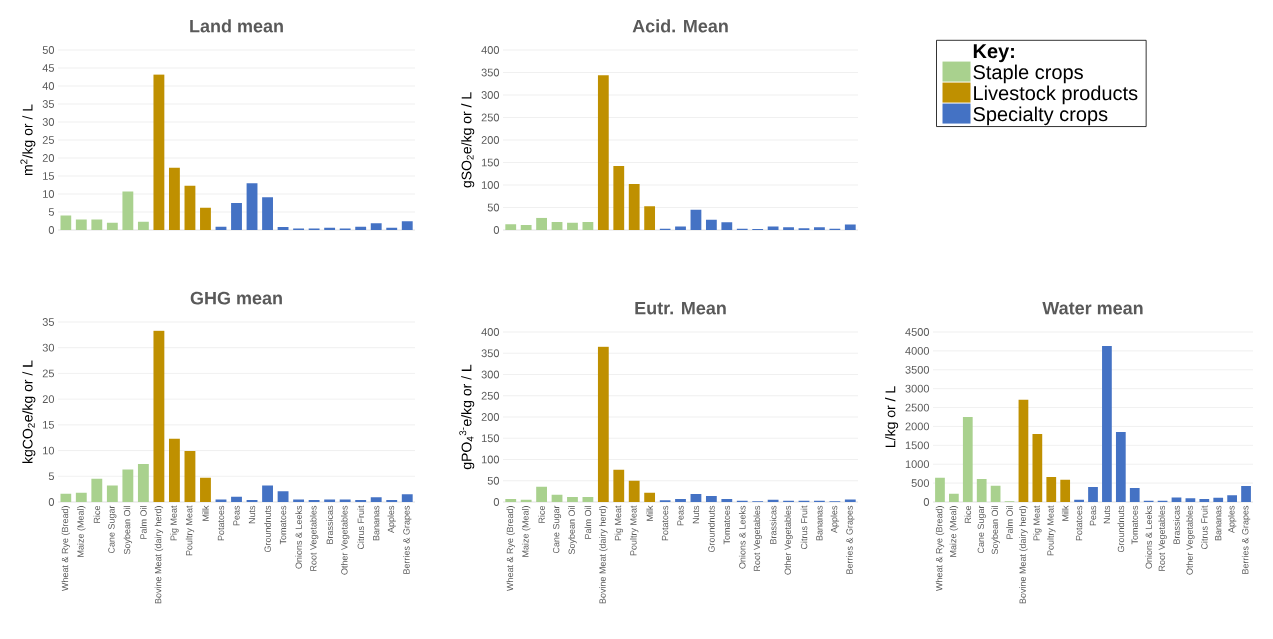 This screenshot has width=1273, height=639. I want to click on y-axis-title: kgCO$_{2}$e/kg or / L, so click(29, 412).